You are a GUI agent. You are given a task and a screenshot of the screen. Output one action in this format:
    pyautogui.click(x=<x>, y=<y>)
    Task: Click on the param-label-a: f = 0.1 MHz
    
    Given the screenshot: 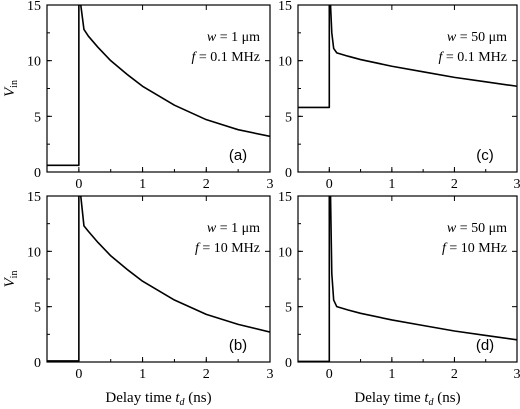 What is the action you would take?
    pyautogui.click(x=225, y=57)
    